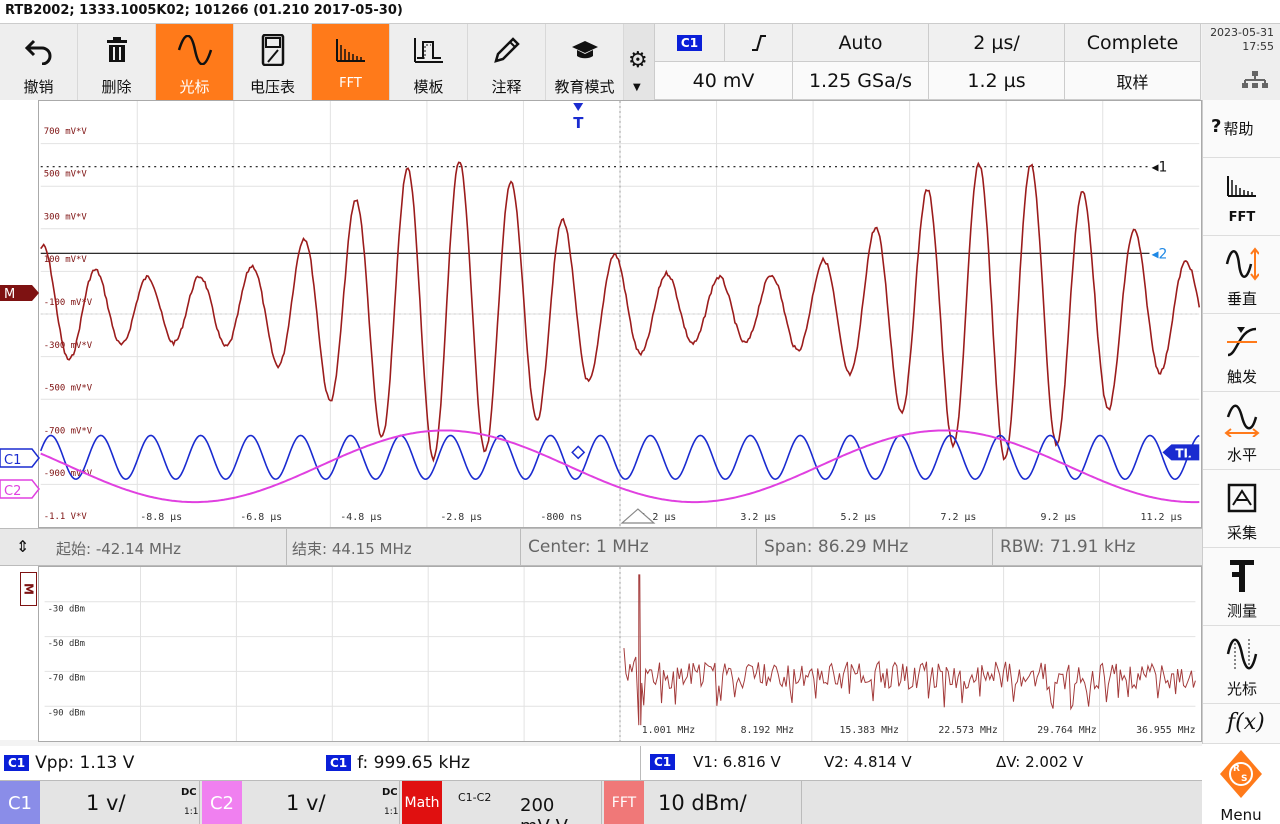 The height and width of the screenshot is (824, 1280). What do you see at coordinates (119, 549) in the screenshot?
I see `fft-start: 起始: -42.14 MHz` at bounding box center [119, 549].